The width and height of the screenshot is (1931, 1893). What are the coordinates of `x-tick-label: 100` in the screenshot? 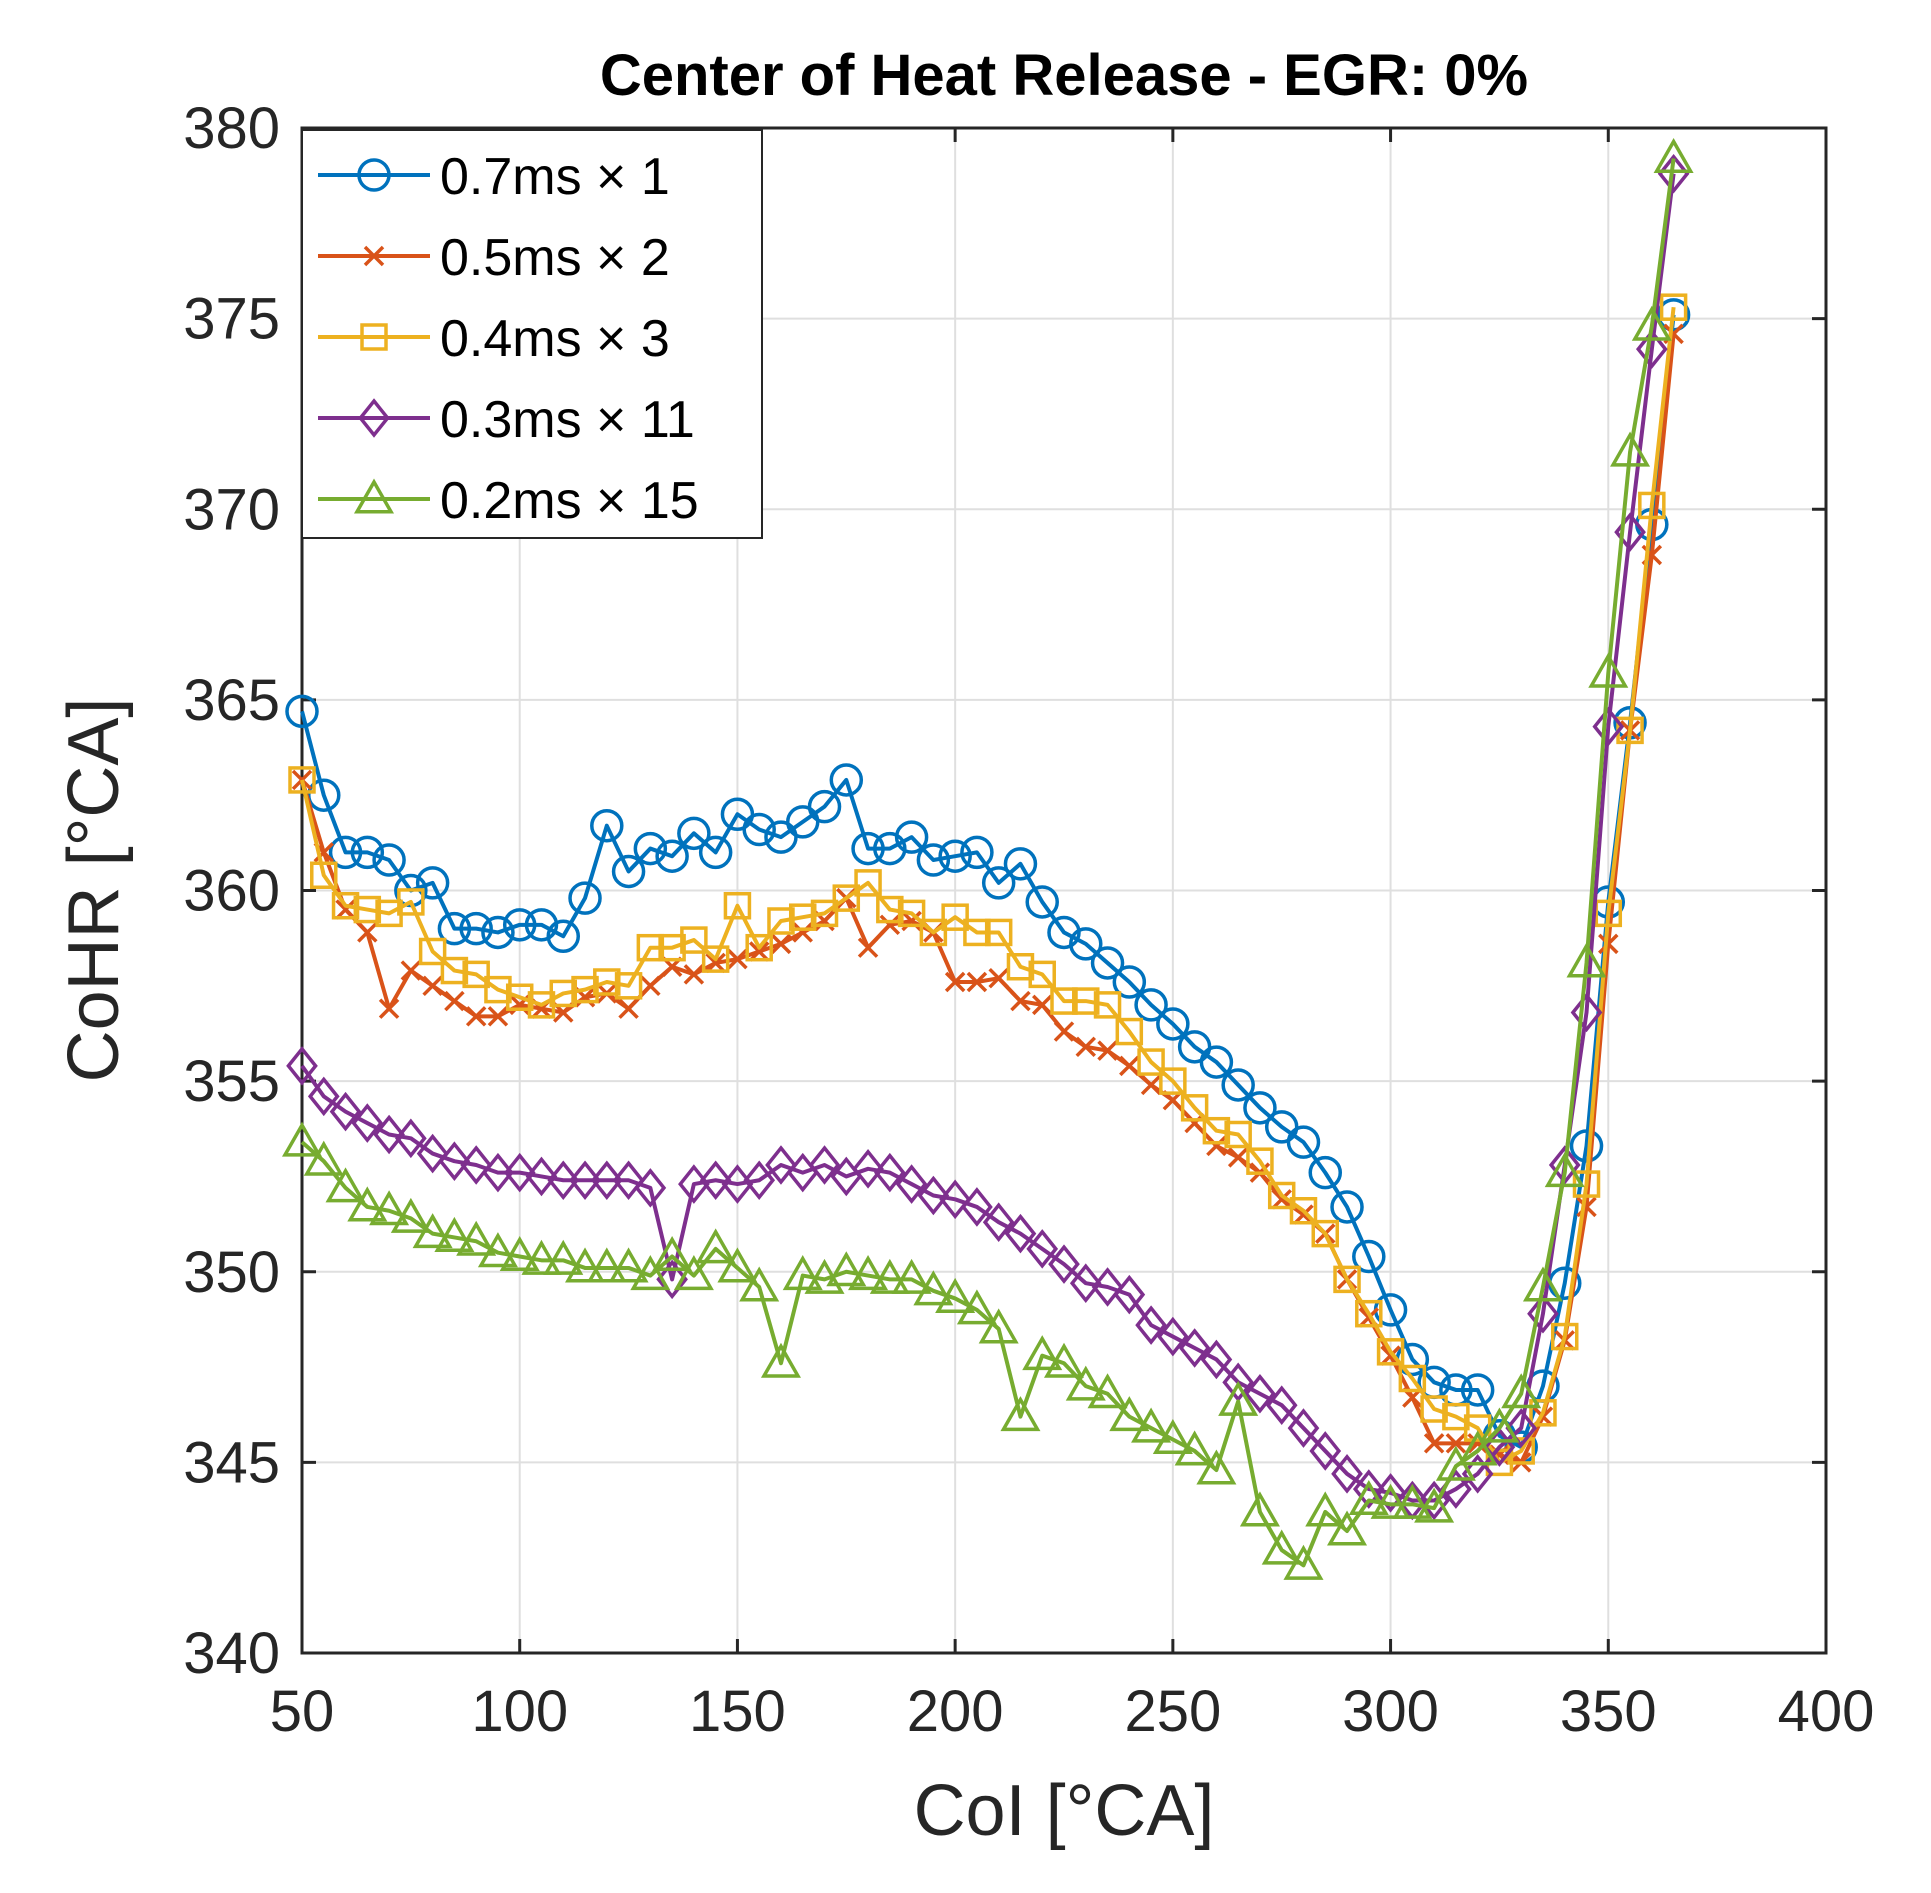 It's located at (519, 1711).